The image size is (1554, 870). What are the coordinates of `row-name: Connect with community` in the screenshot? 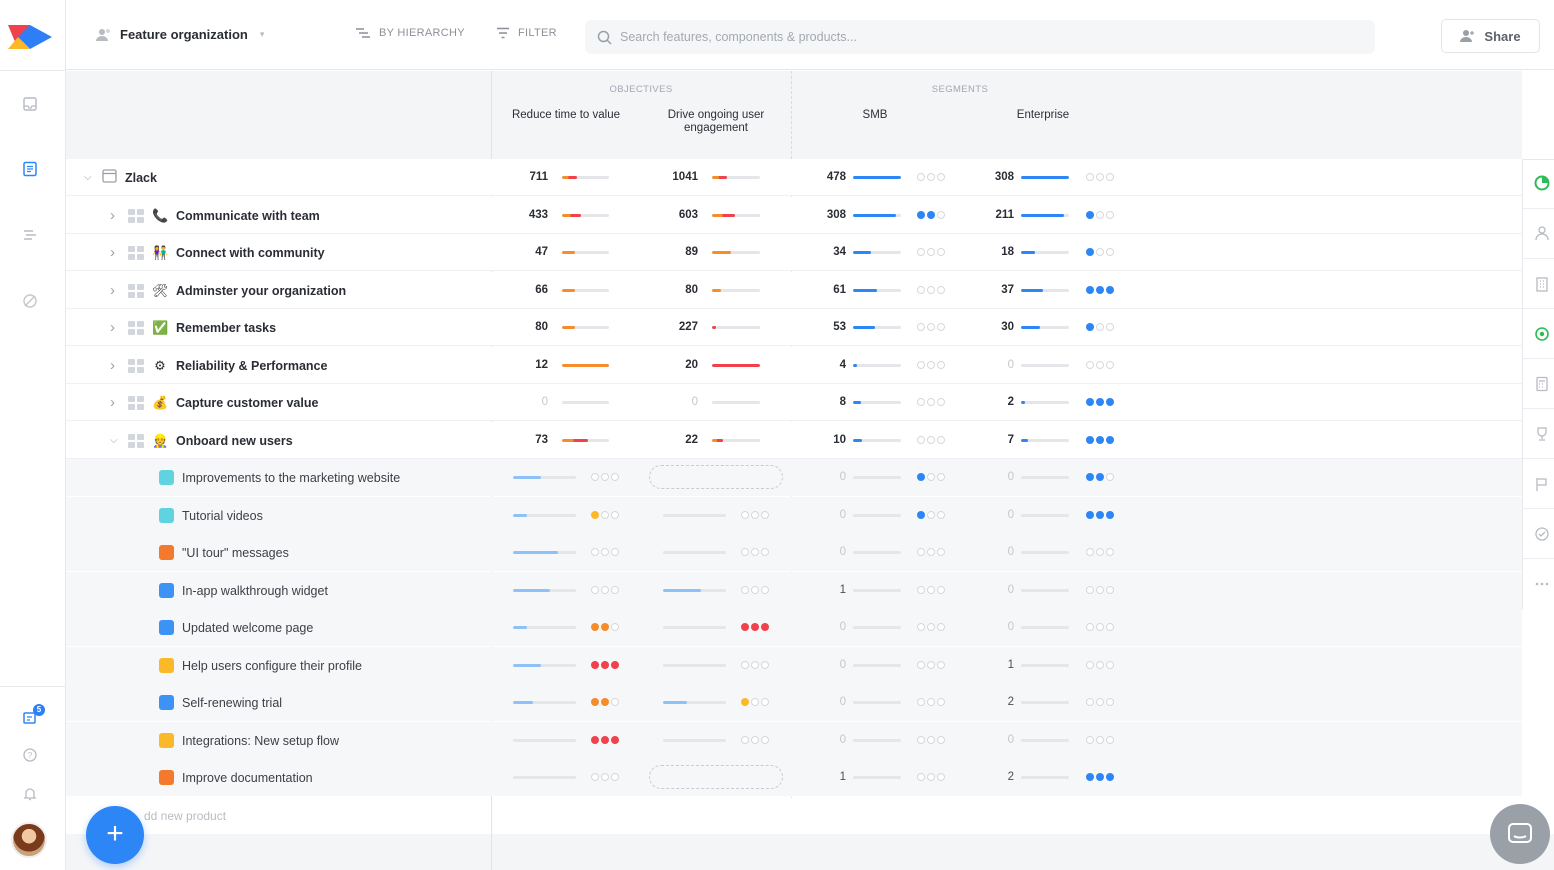 It's located at (250, 252).